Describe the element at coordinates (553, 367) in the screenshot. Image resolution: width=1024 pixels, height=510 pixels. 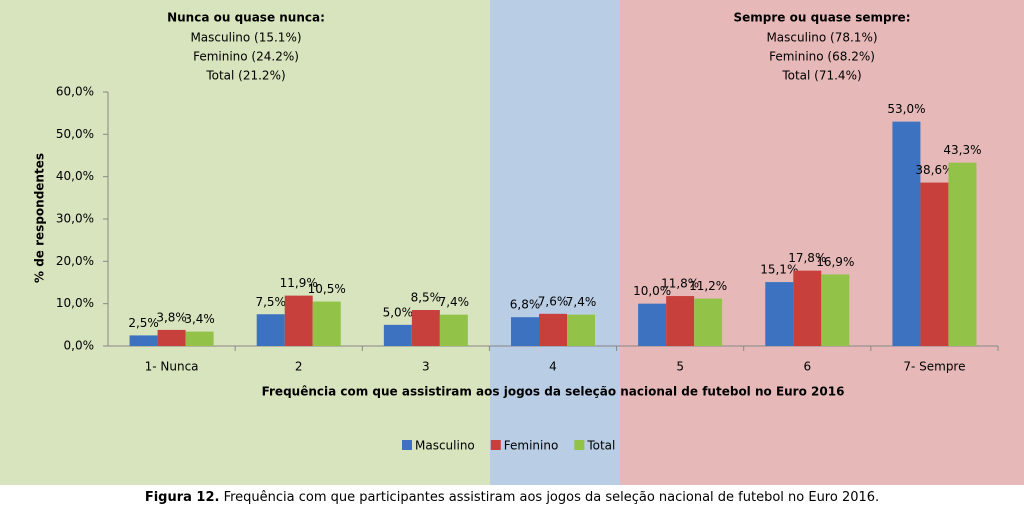
I see `x-tick-label: 4` at that location.